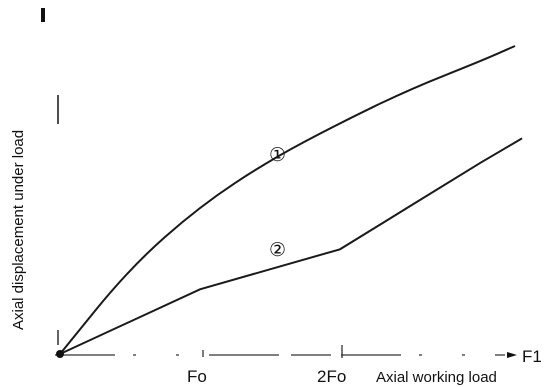 This screenshot has height=387, width=559. Describe the element at coordinates (60, 354) in the screenshot. I see `origin-point` at that location.